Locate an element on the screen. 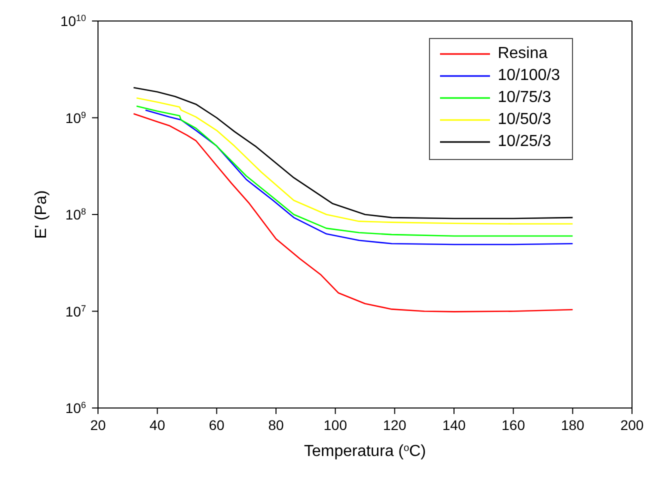 The height and width of the screenshot is (486, 661). y-tick-label: 10$^{10}$ is located at coordinates (73, 21).